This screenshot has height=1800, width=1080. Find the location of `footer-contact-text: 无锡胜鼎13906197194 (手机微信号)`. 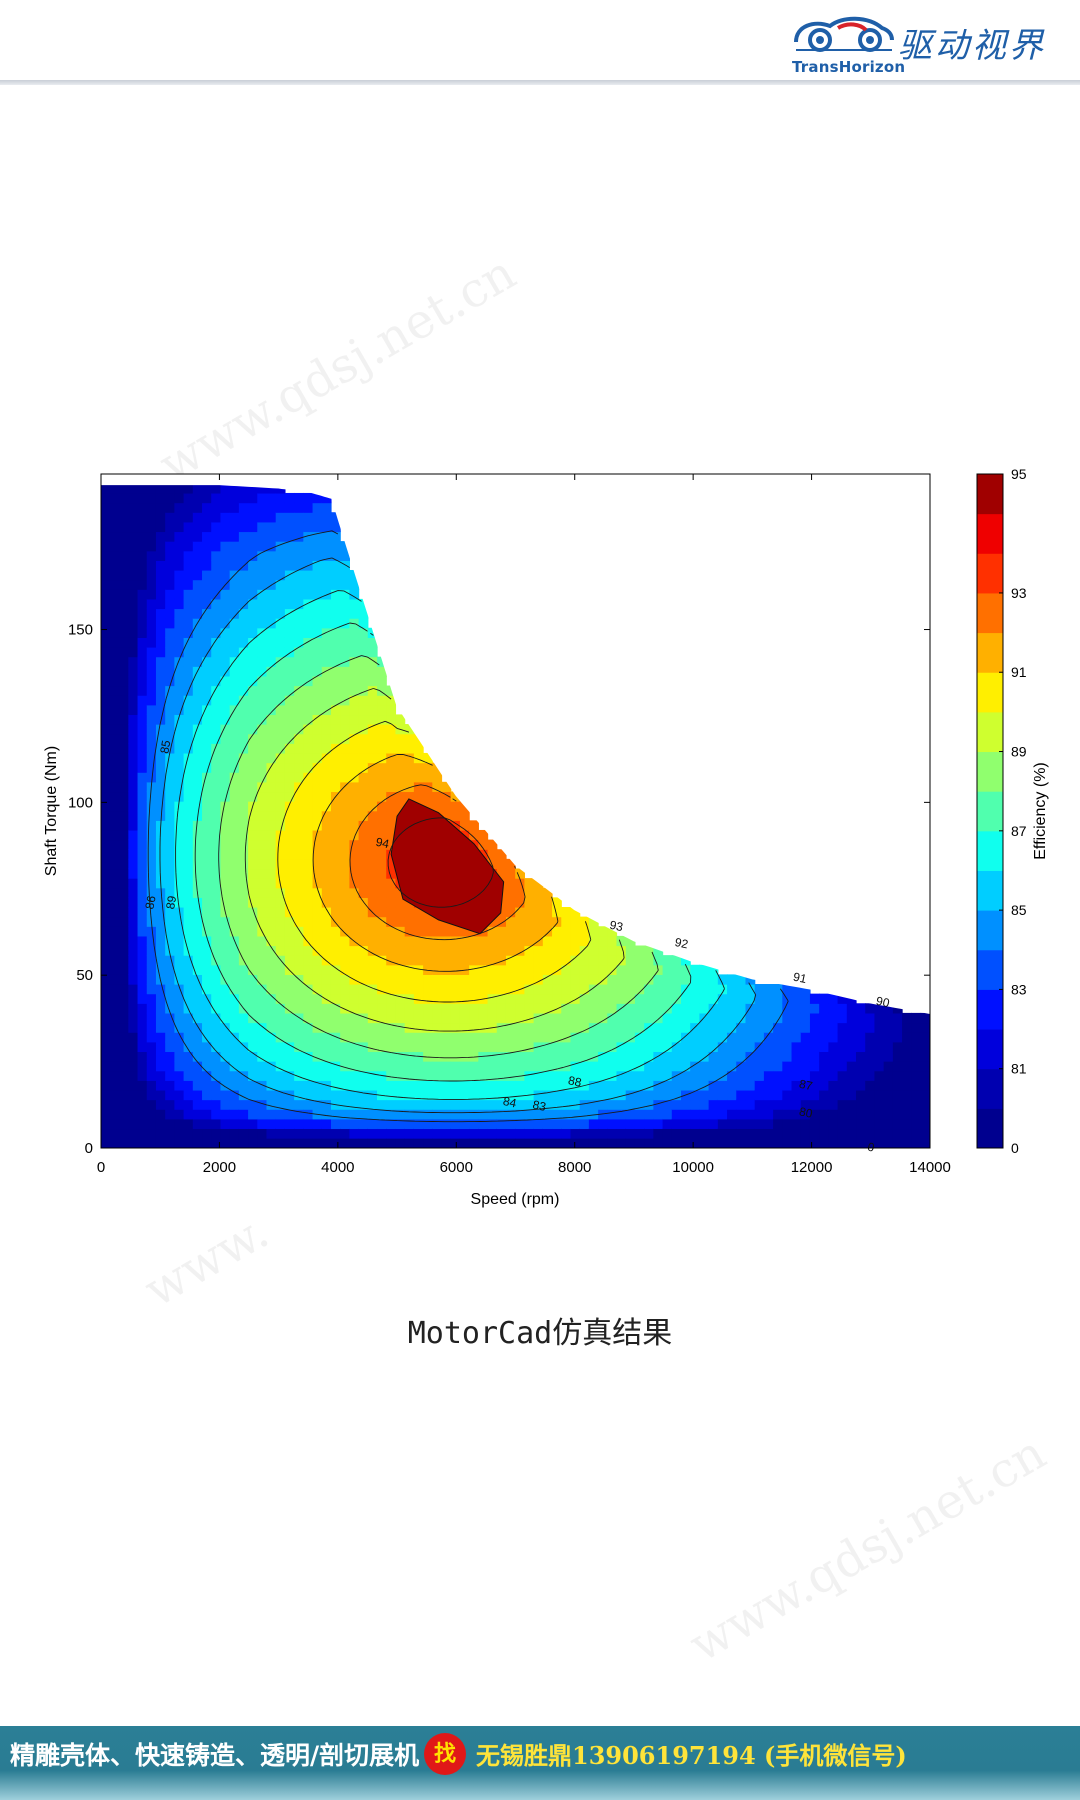

footer-contact-text: 无锡胜鼎13906197194 (手机微信号) is located at coordinates (691, 1755).